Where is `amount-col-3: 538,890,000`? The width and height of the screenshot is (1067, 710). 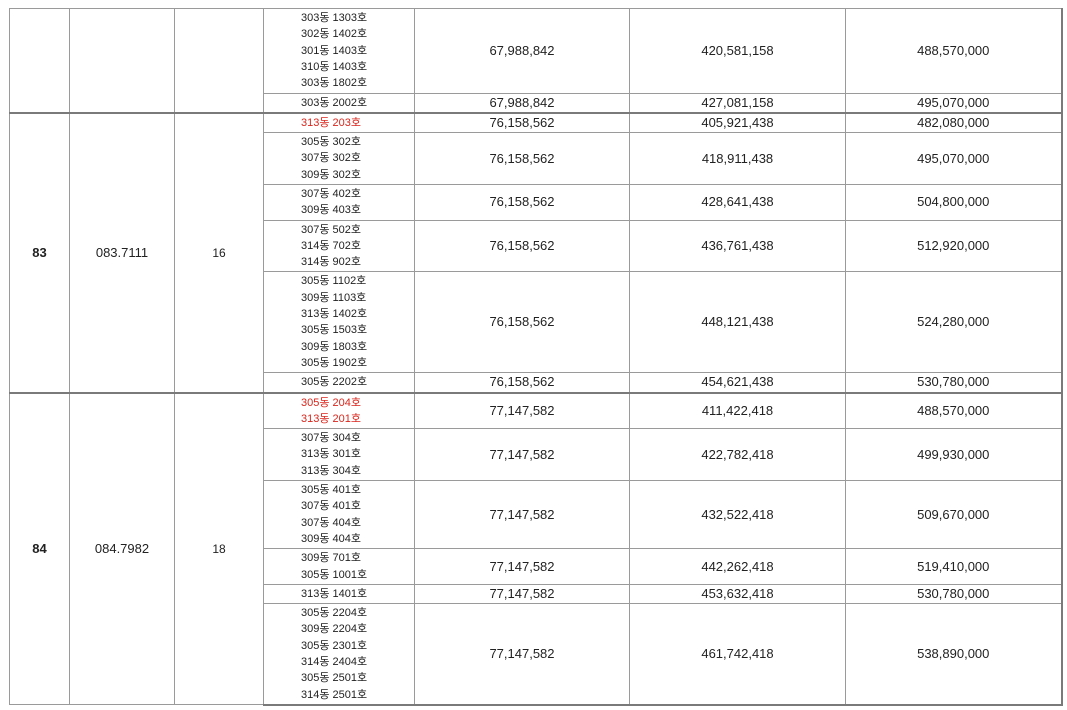 amount-col-3: 538,890,000 is located at coordinates (954, 654).